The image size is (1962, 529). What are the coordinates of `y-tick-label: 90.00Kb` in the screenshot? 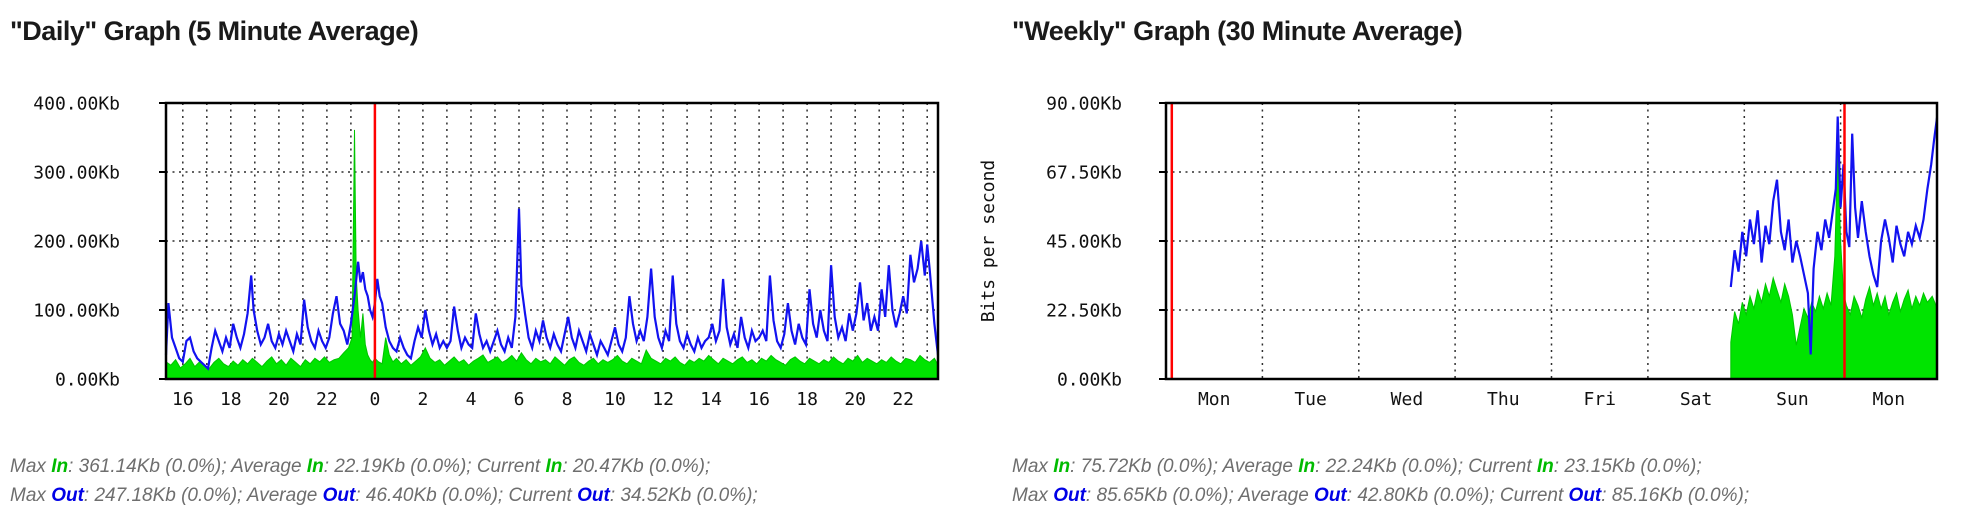 It's located at (1084, 103).